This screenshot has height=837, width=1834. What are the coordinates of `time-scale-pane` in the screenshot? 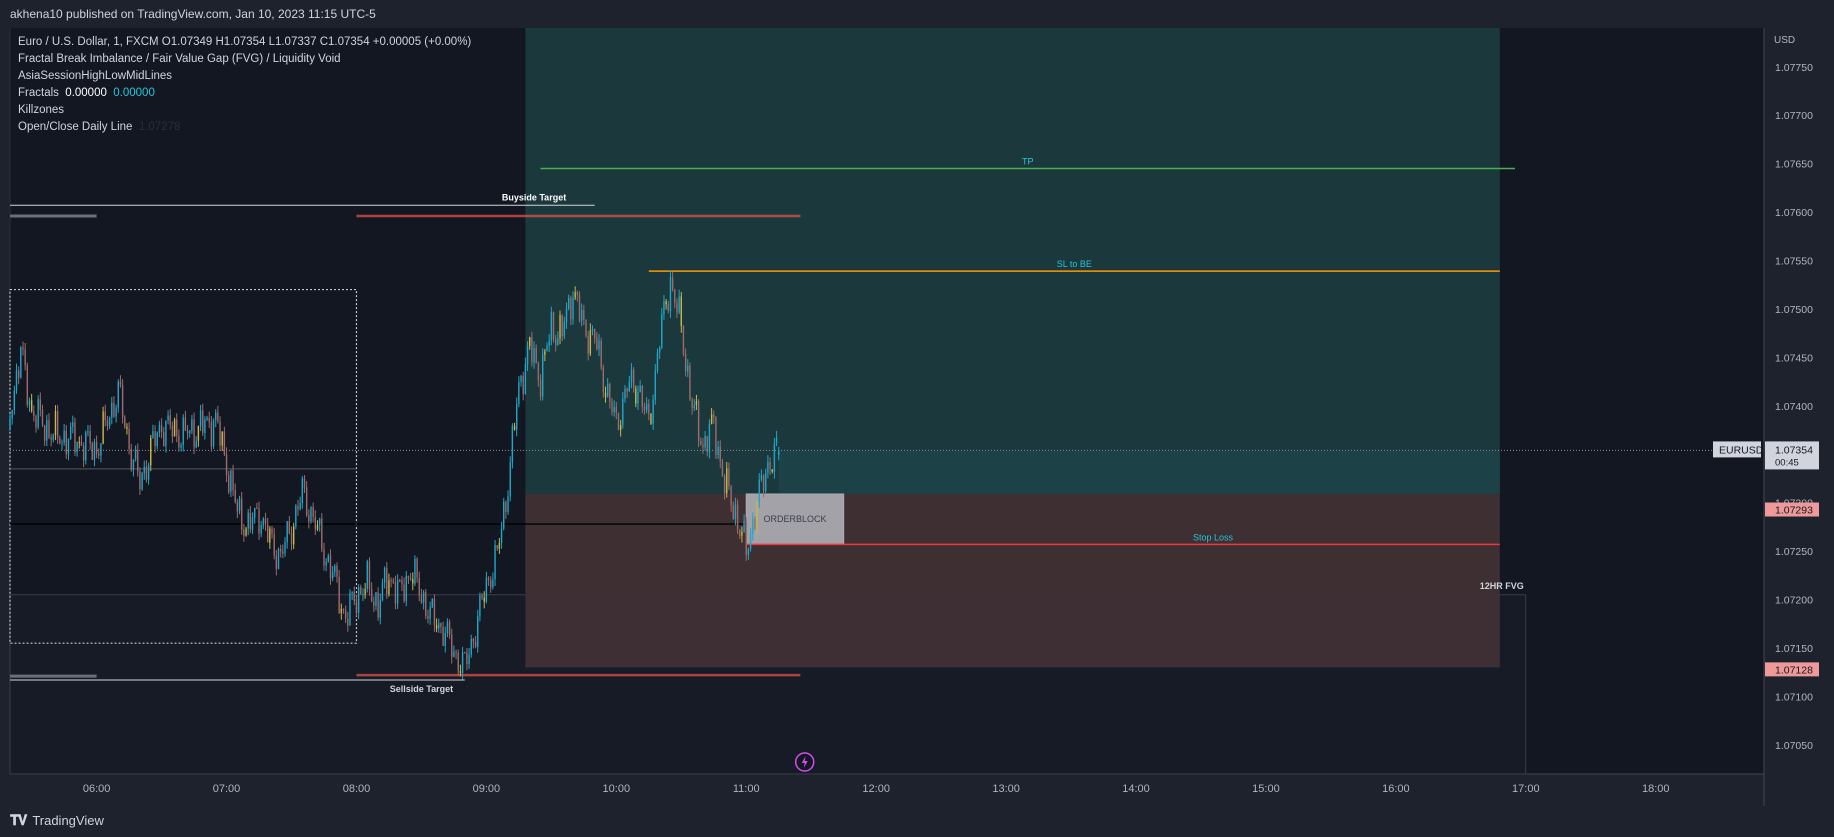 It's located at (887, 790).